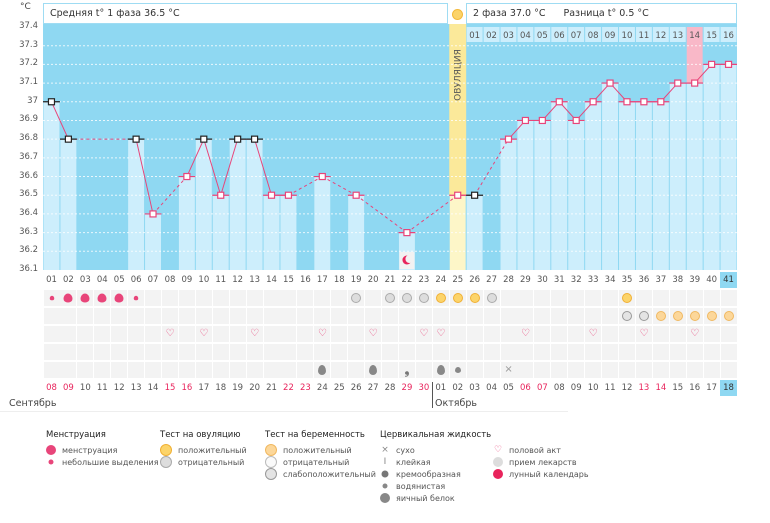 The image size is (770, 523). Describe the element at coordinates (424, 388) in the screenshot. I see `date-label: 30` at that location.